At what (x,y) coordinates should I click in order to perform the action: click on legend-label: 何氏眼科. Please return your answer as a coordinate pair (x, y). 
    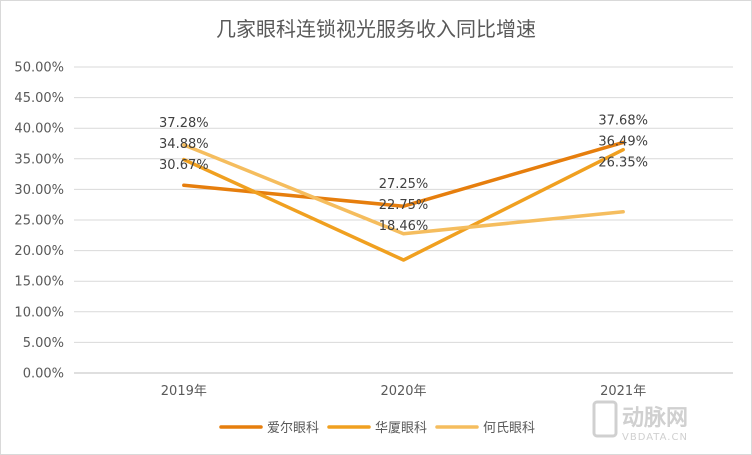
    Looking at the image, I should click on (509, 428).